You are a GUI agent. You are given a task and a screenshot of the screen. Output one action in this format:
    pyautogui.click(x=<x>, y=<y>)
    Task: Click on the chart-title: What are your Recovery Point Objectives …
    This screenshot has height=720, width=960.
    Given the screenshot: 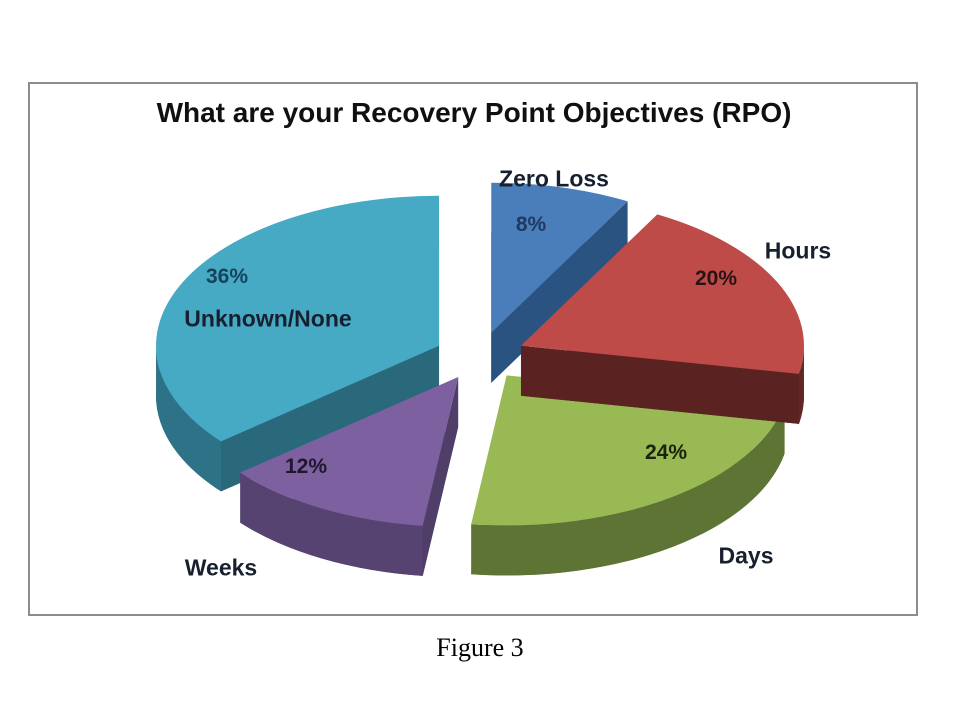 What is the action you would take?
    pyautogui.click(x=474, y=112)
    